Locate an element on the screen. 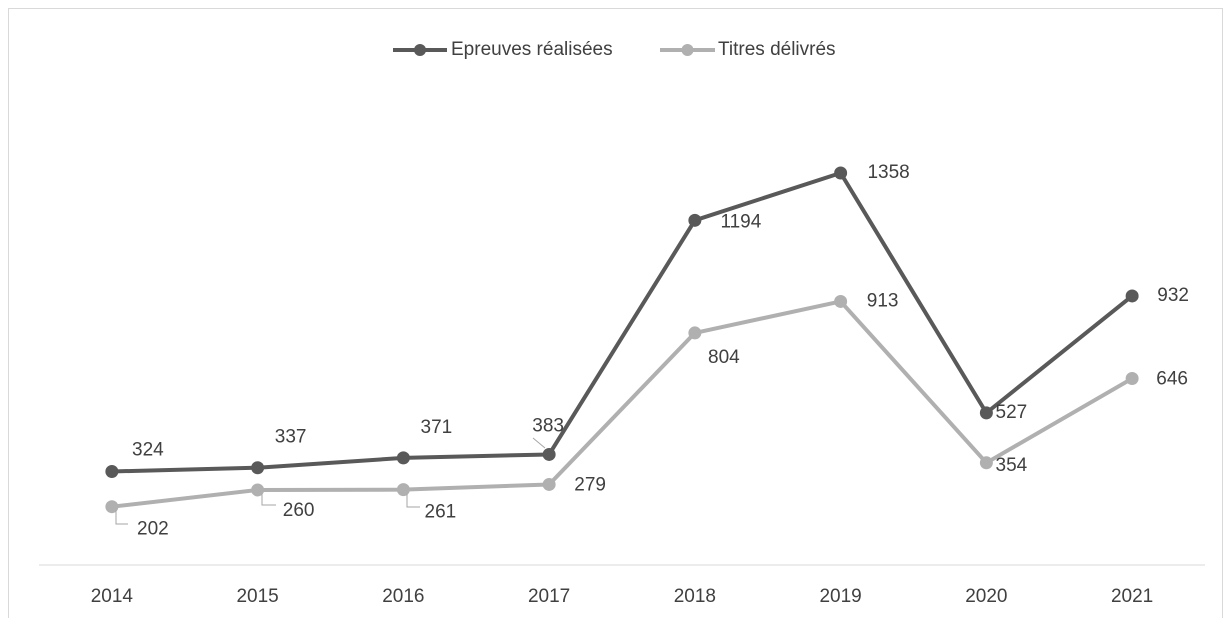 Image resolution: width=1223 pixels, height=618 pixels. data-label: 1194 is located at coordinates (740, 221).